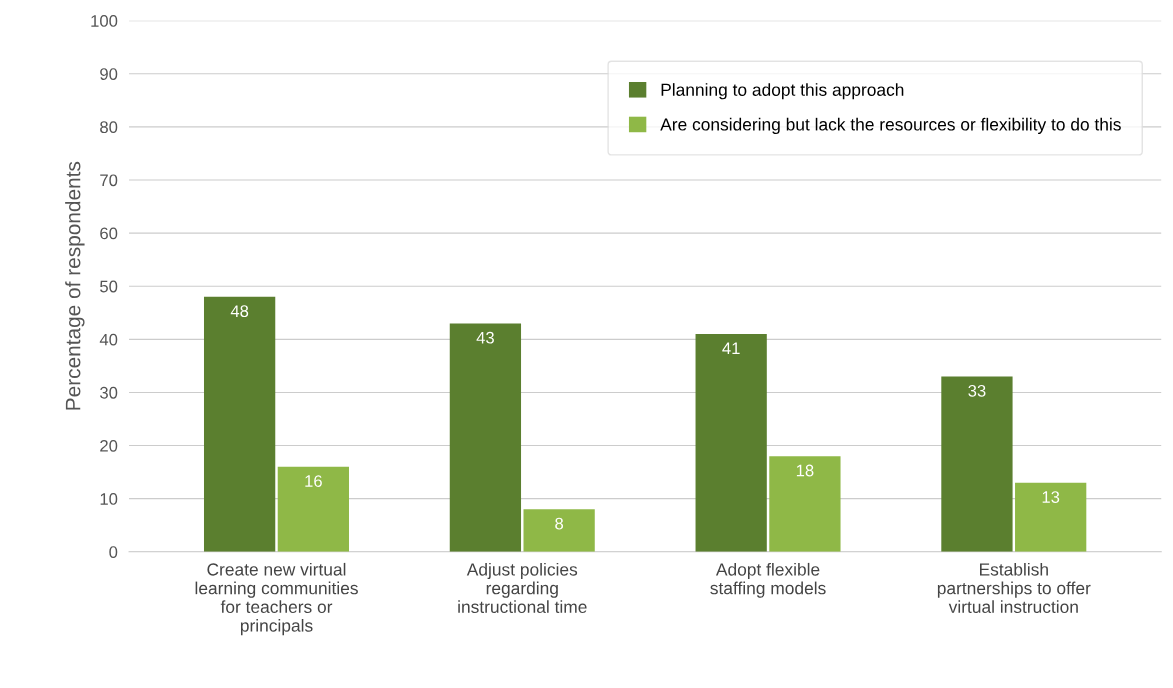 Image resolution: width=1173 pixels, height=688 pixels. What do you see at coordinates (559, 523) in the screenshot?
I see `data-label: 8` at bounding box center [559, 523].